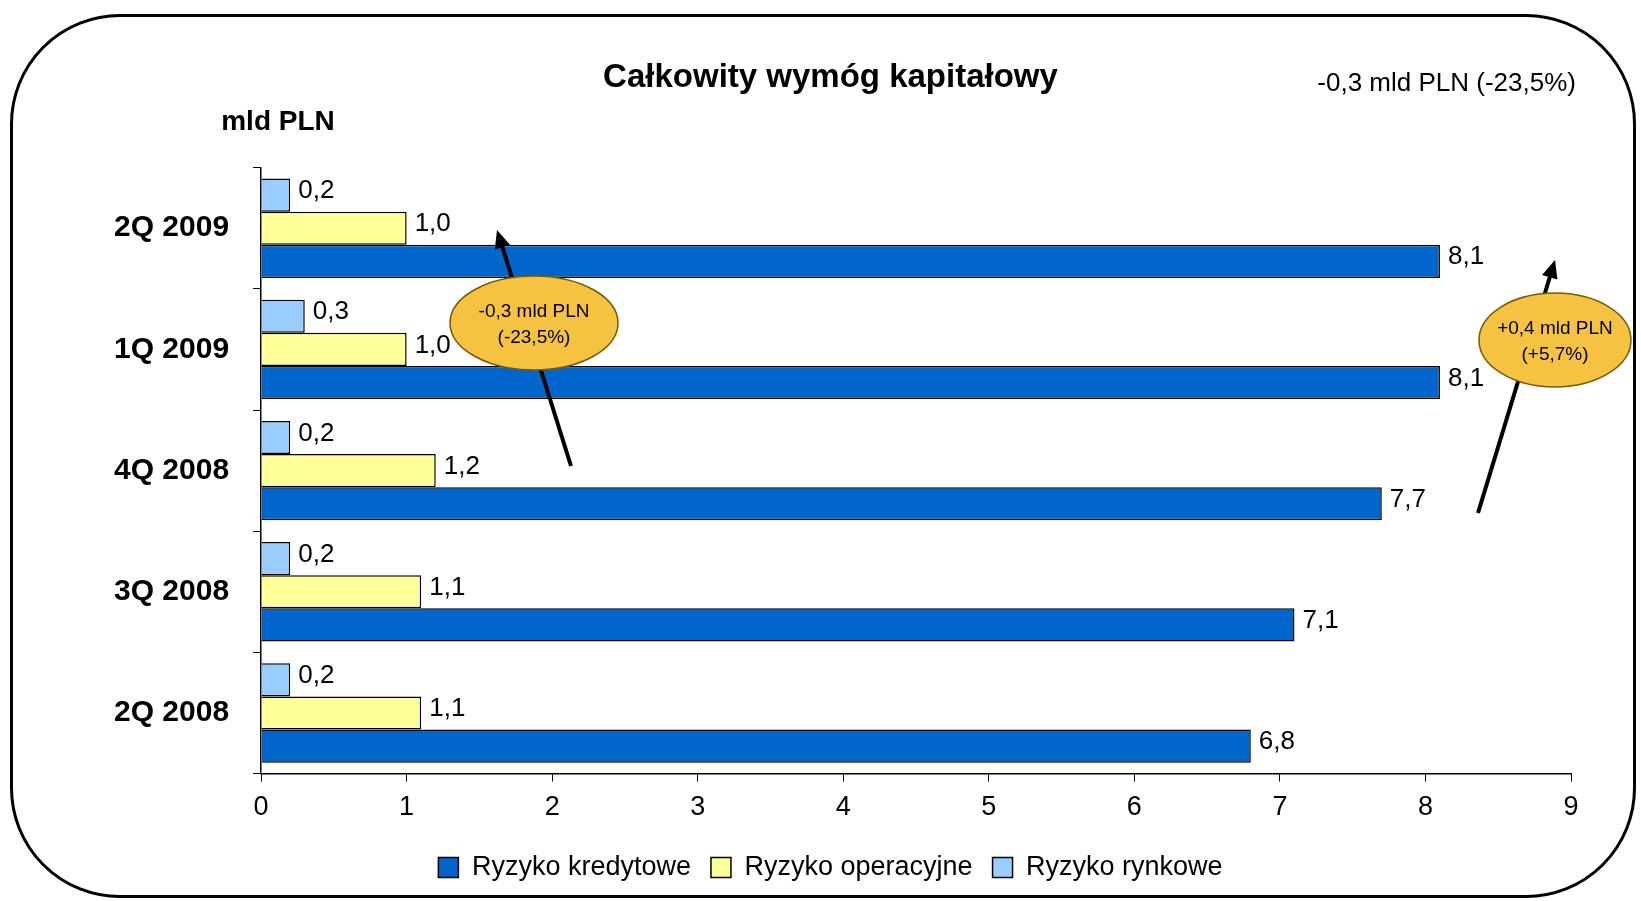 Image resolution: width=1641 pixels, height=901 pixels. I want to click on x-tick-label: 0, so click(261, 806).